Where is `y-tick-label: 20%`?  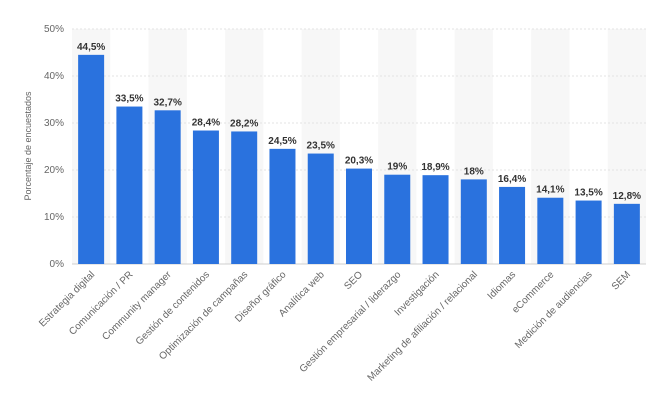
y-tick-label: 20% is located at coordinates (54, 170).